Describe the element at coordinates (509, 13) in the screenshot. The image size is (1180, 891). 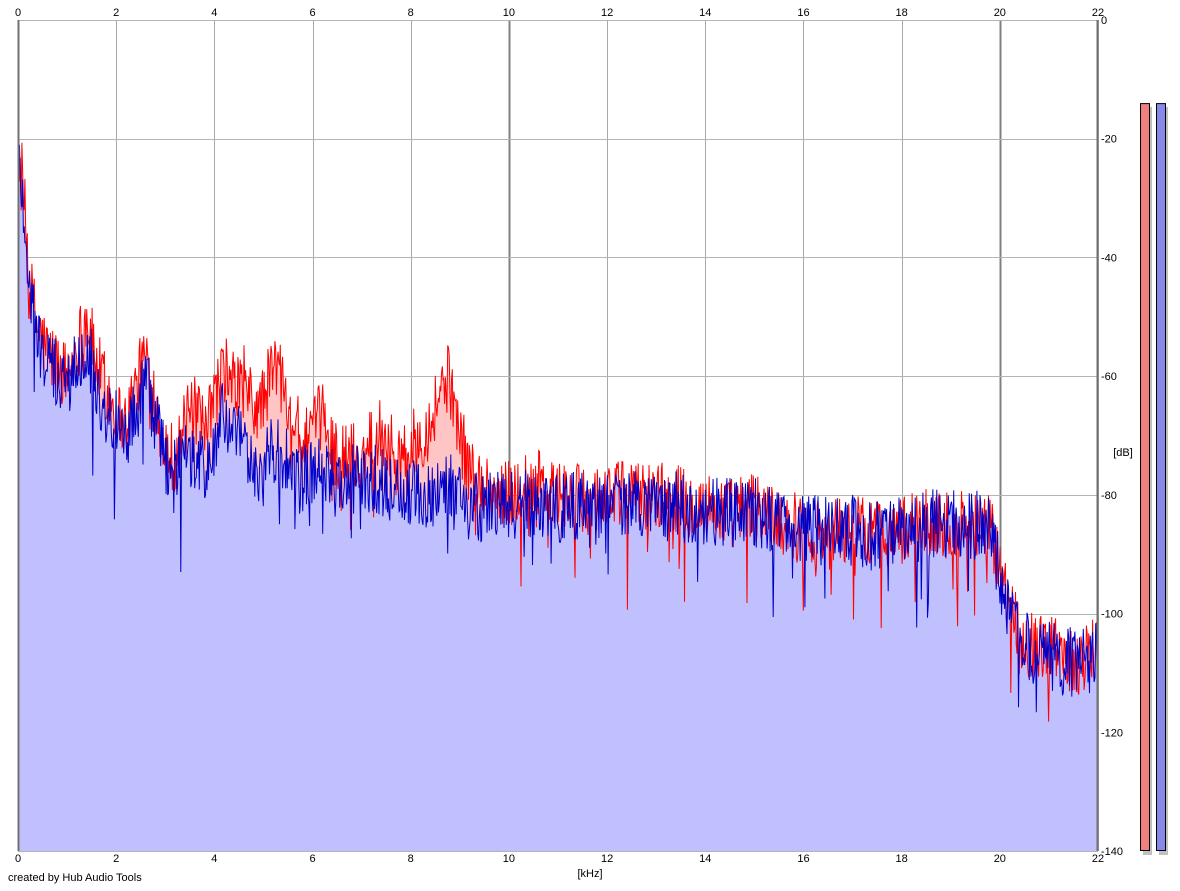
I see `x-tick-label-top: 10` at that location.